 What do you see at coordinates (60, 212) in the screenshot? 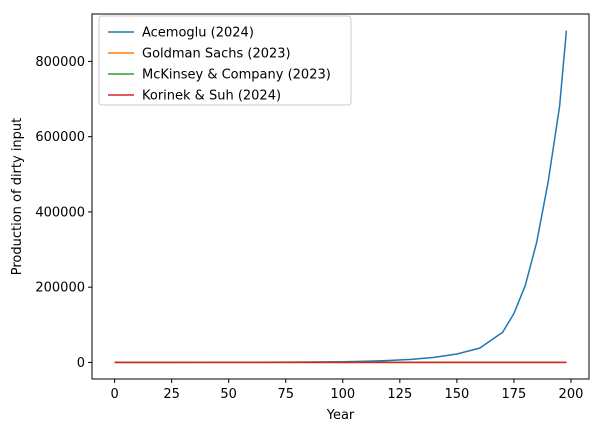
I see `y-tick-label: 400000` at bounding box center [60, 212].